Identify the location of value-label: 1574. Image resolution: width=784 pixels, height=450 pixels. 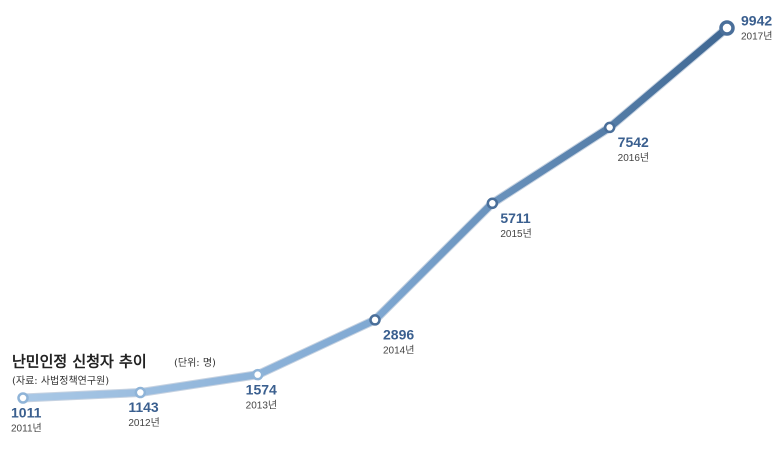
(261, 389).